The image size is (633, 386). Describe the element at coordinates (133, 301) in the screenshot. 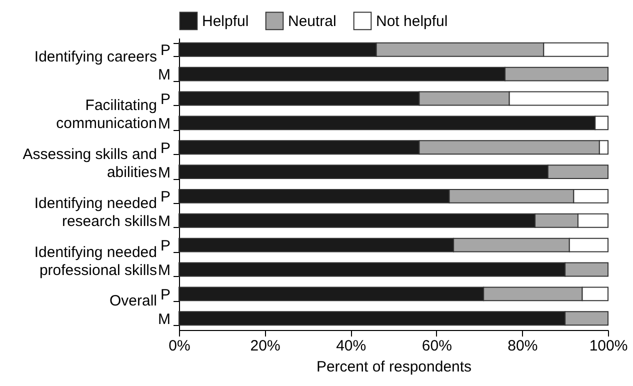

I see `text: Overall` at that location.